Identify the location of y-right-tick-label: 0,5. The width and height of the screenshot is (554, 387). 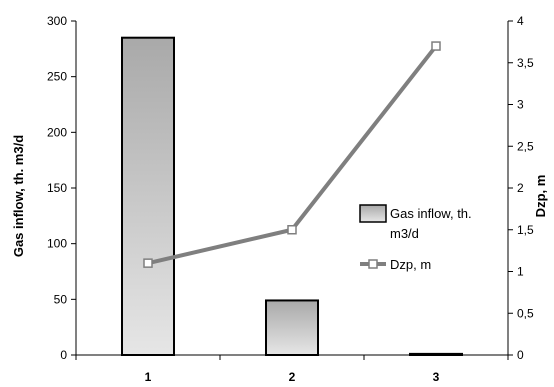
(525, 313).